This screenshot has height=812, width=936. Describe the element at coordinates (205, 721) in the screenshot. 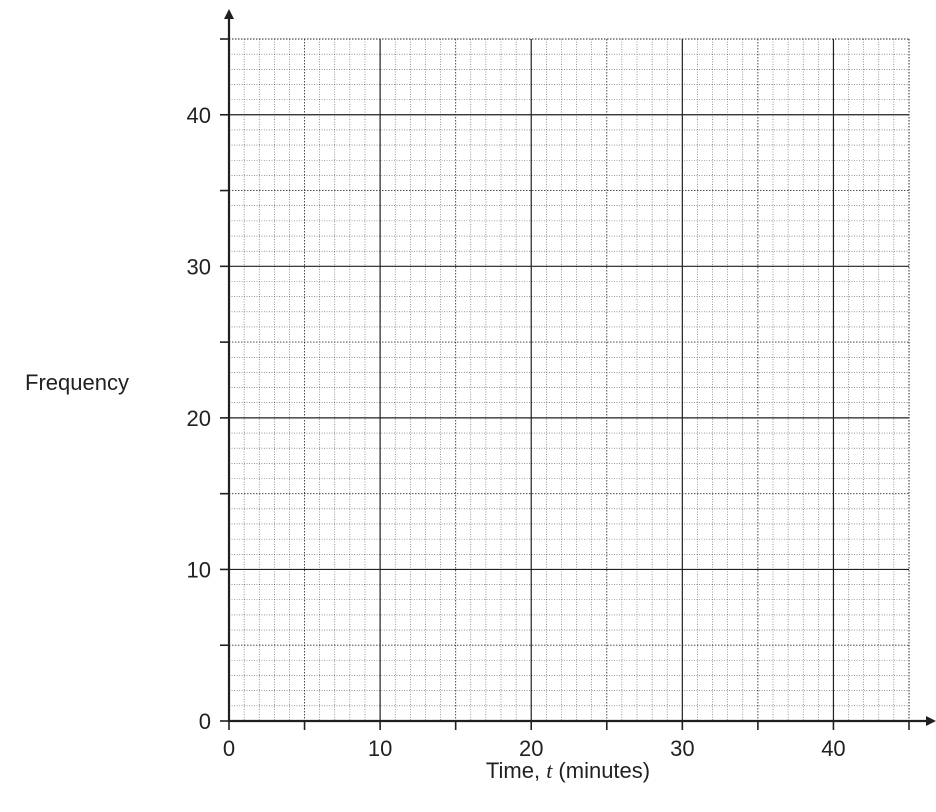

I see `y-tick-label: 0` at that location.